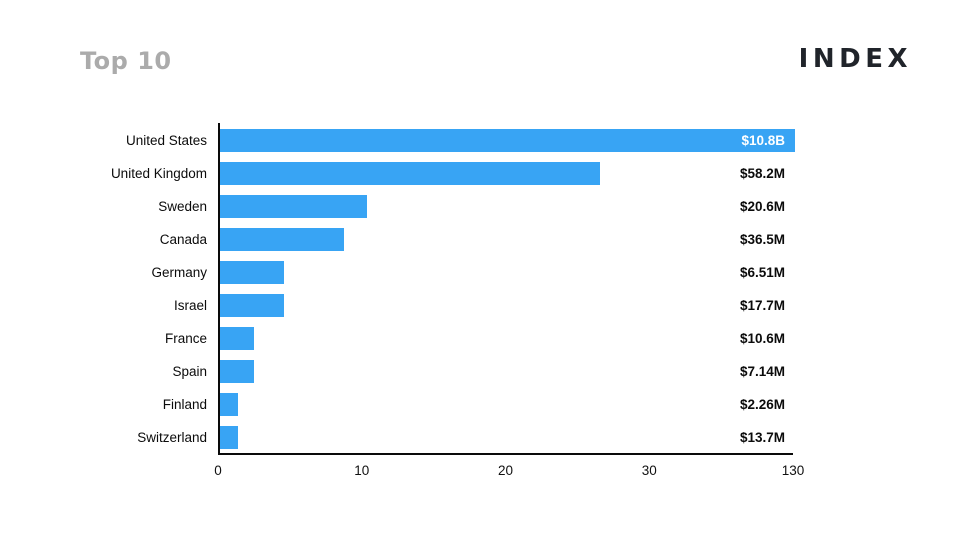  I want to click on category-label: Sweden, so click(182, 206).